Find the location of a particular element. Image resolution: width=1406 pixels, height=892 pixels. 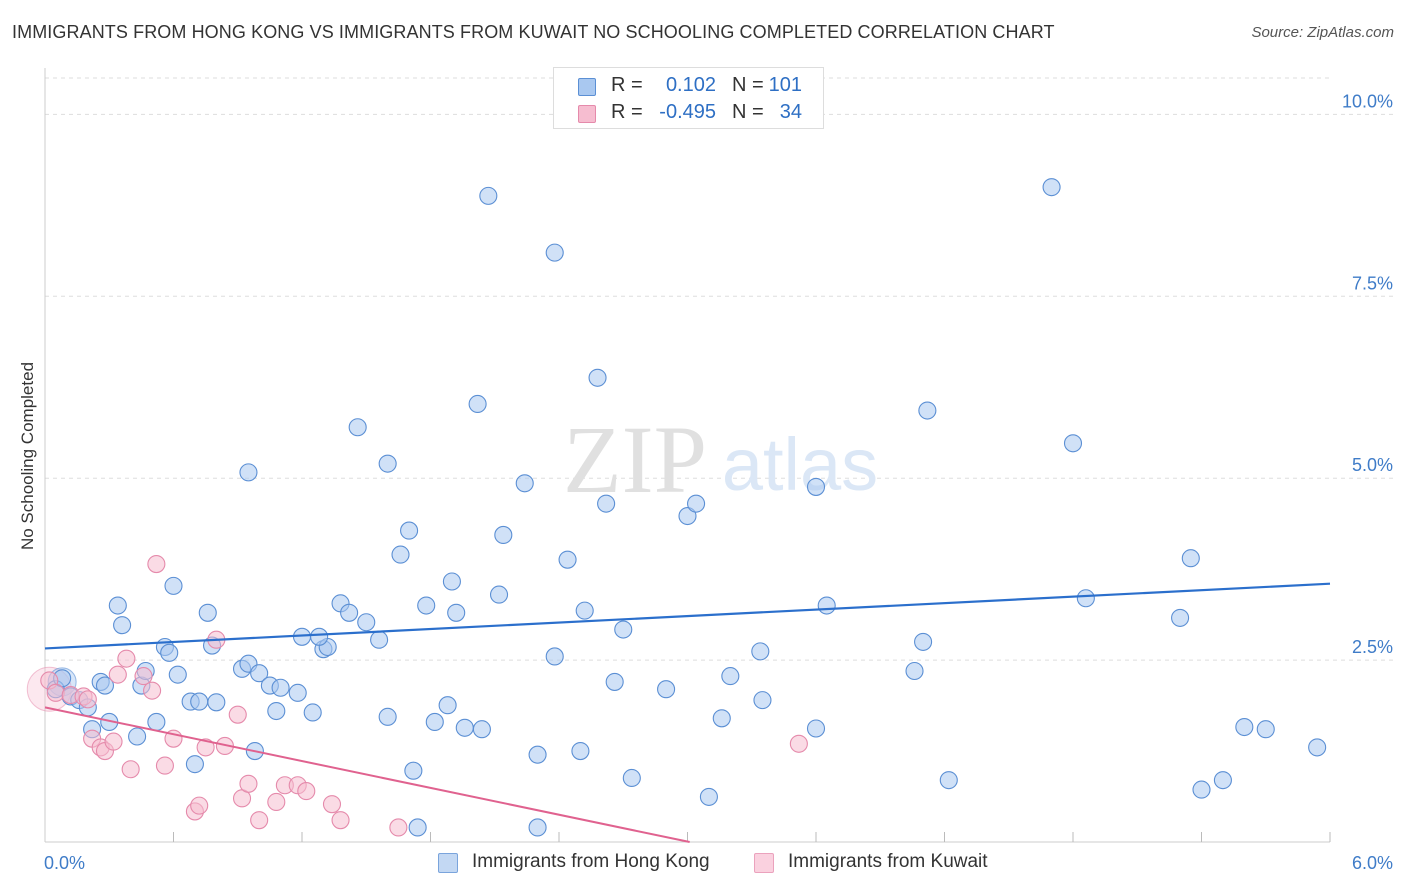

watermark-zip: ZIP is located at coordinates (635, 459).